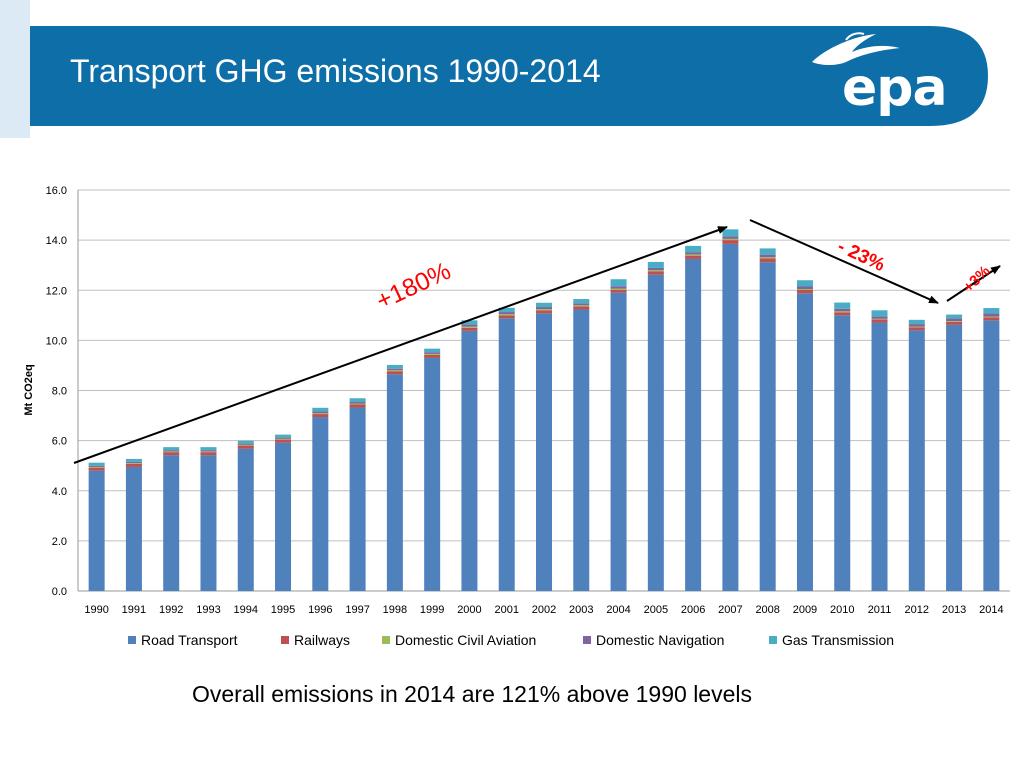 This screenshot has height=768, width=1024. Describe the element at coordinates (59, 442) in the screenshot. I see `y-tick-label: 6.0` at that location.